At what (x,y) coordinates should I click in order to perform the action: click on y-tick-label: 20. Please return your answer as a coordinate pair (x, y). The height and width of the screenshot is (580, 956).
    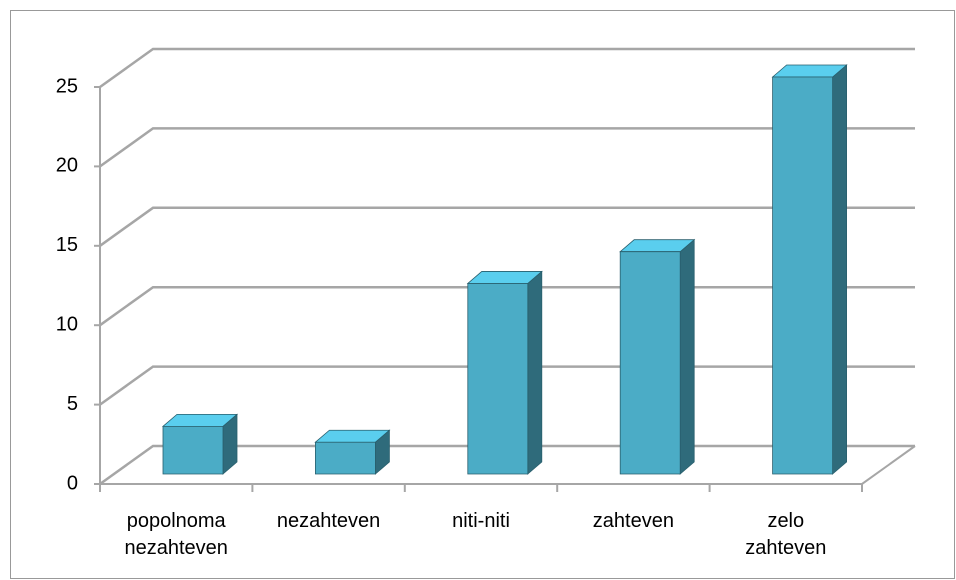
    Looking at the image, I should click on (67, 166).